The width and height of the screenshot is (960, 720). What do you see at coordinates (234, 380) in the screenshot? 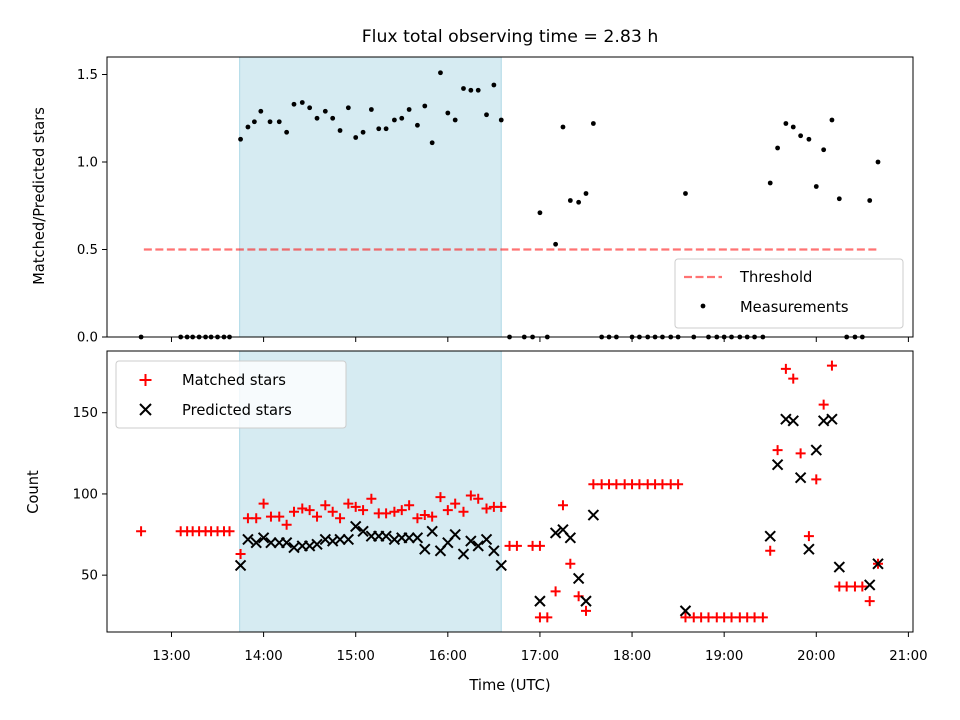
I see `legend-matched-label: Matched stars` at bounding box center [234, 380].